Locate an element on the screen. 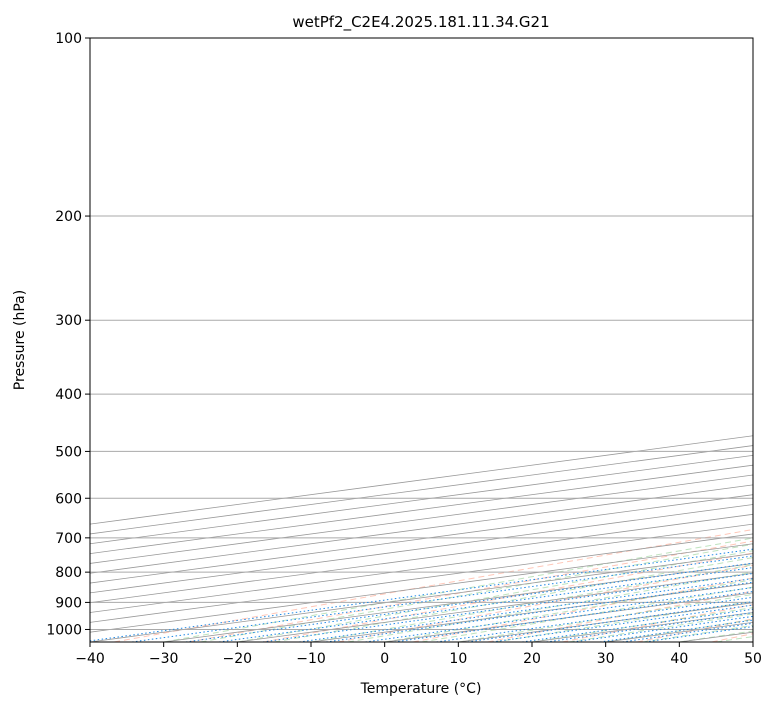  x-axis-label: Temperature (°C) is located at coordinates (421, 689).